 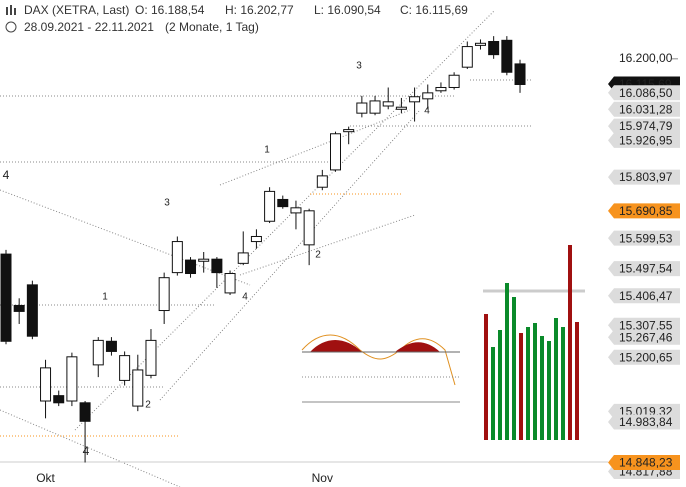 I want to click on oscillator, so click(x=380, y=368).